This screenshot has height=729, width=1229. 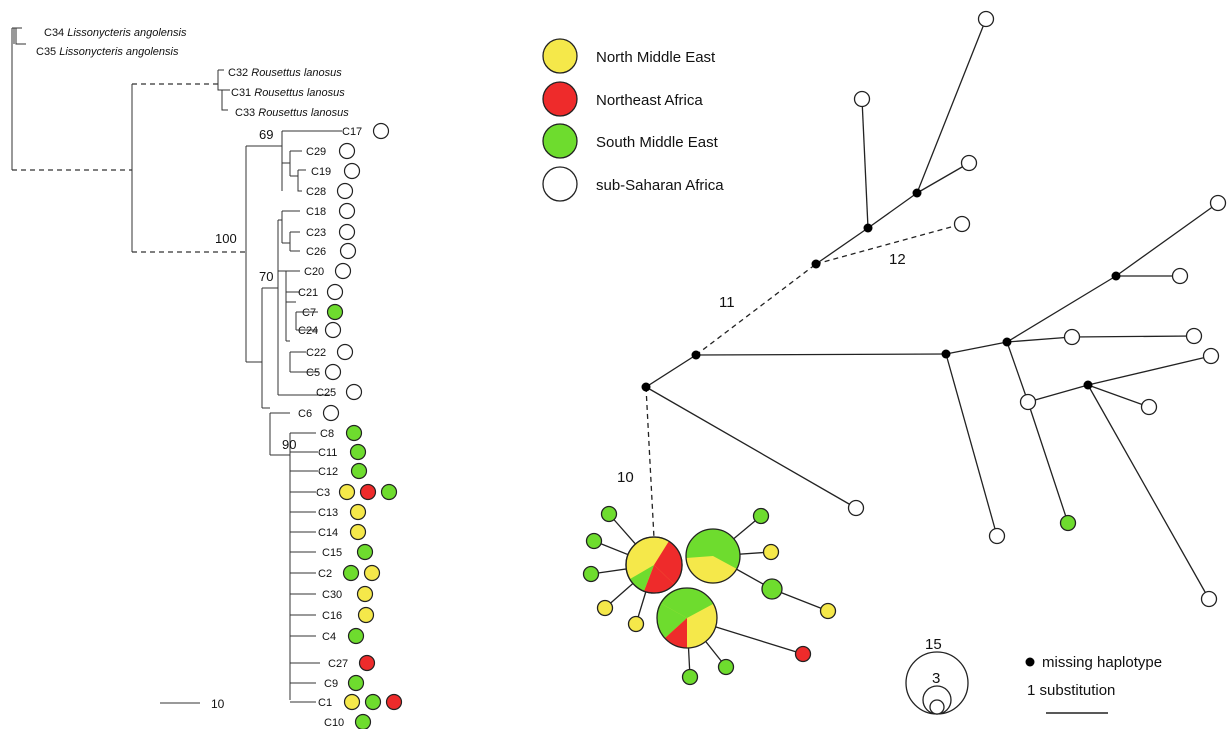 What do you see at coordinates (803, 654) in the screenshot?
I see `haplotype-node-northeast-africa` at bounding box center [803, 654].